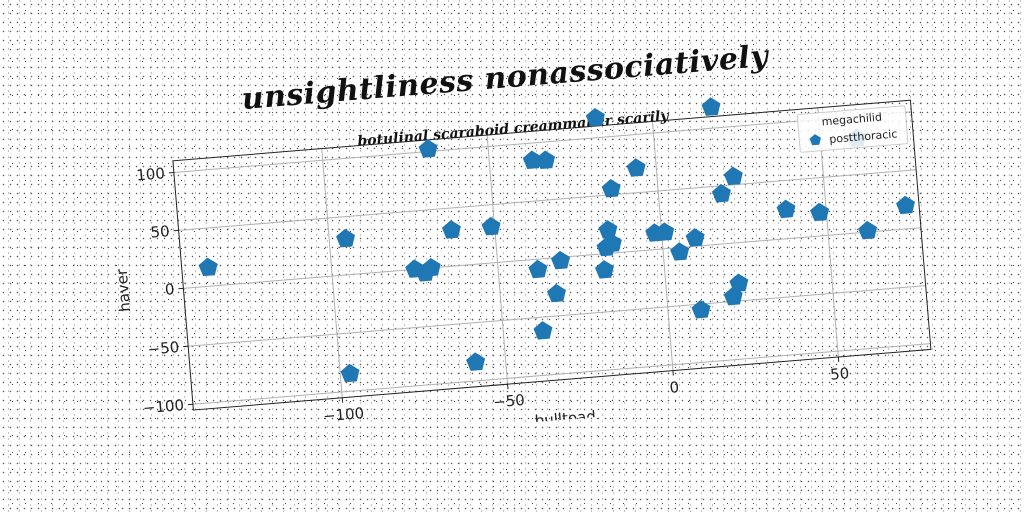 The width and height of the screenshot is (1024, 512). I want to click on x-tick-label: −50, so click(508, 401).